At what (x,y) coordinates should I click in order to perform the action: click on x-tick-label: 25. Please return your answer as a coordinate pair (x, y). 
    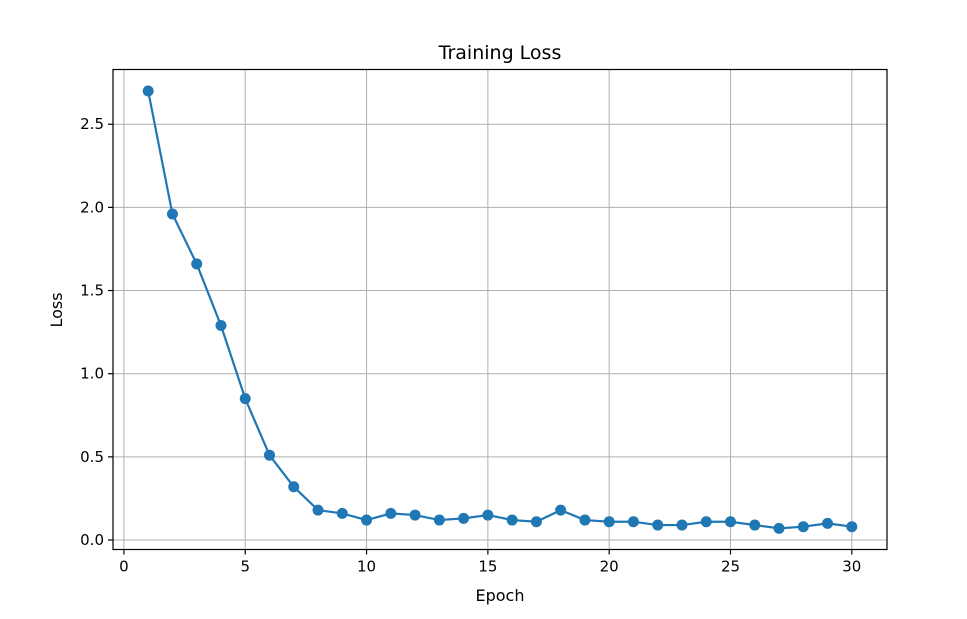
    Looking at the image, I should click on (730, 567).